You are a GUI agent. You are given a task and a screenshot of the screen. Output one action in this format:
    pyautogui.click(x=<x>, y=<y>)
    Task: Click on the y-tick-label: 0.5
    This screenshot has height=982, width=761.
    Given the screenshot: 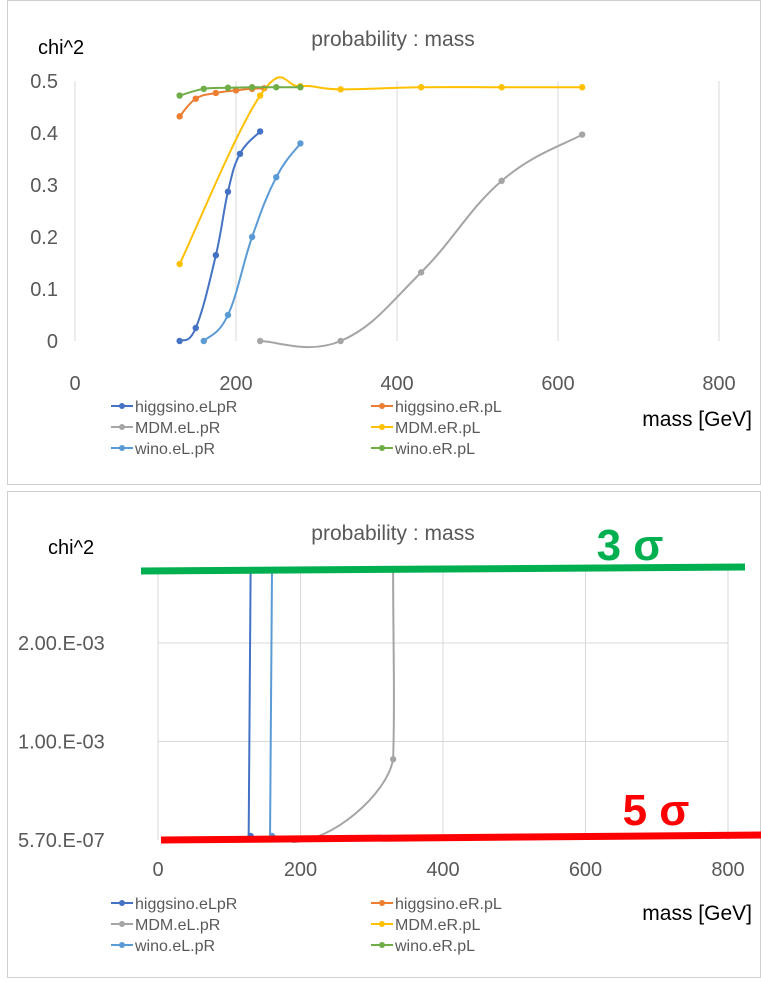 What is the action you would take?
    pyautogui.click(x=44, y=82)
    